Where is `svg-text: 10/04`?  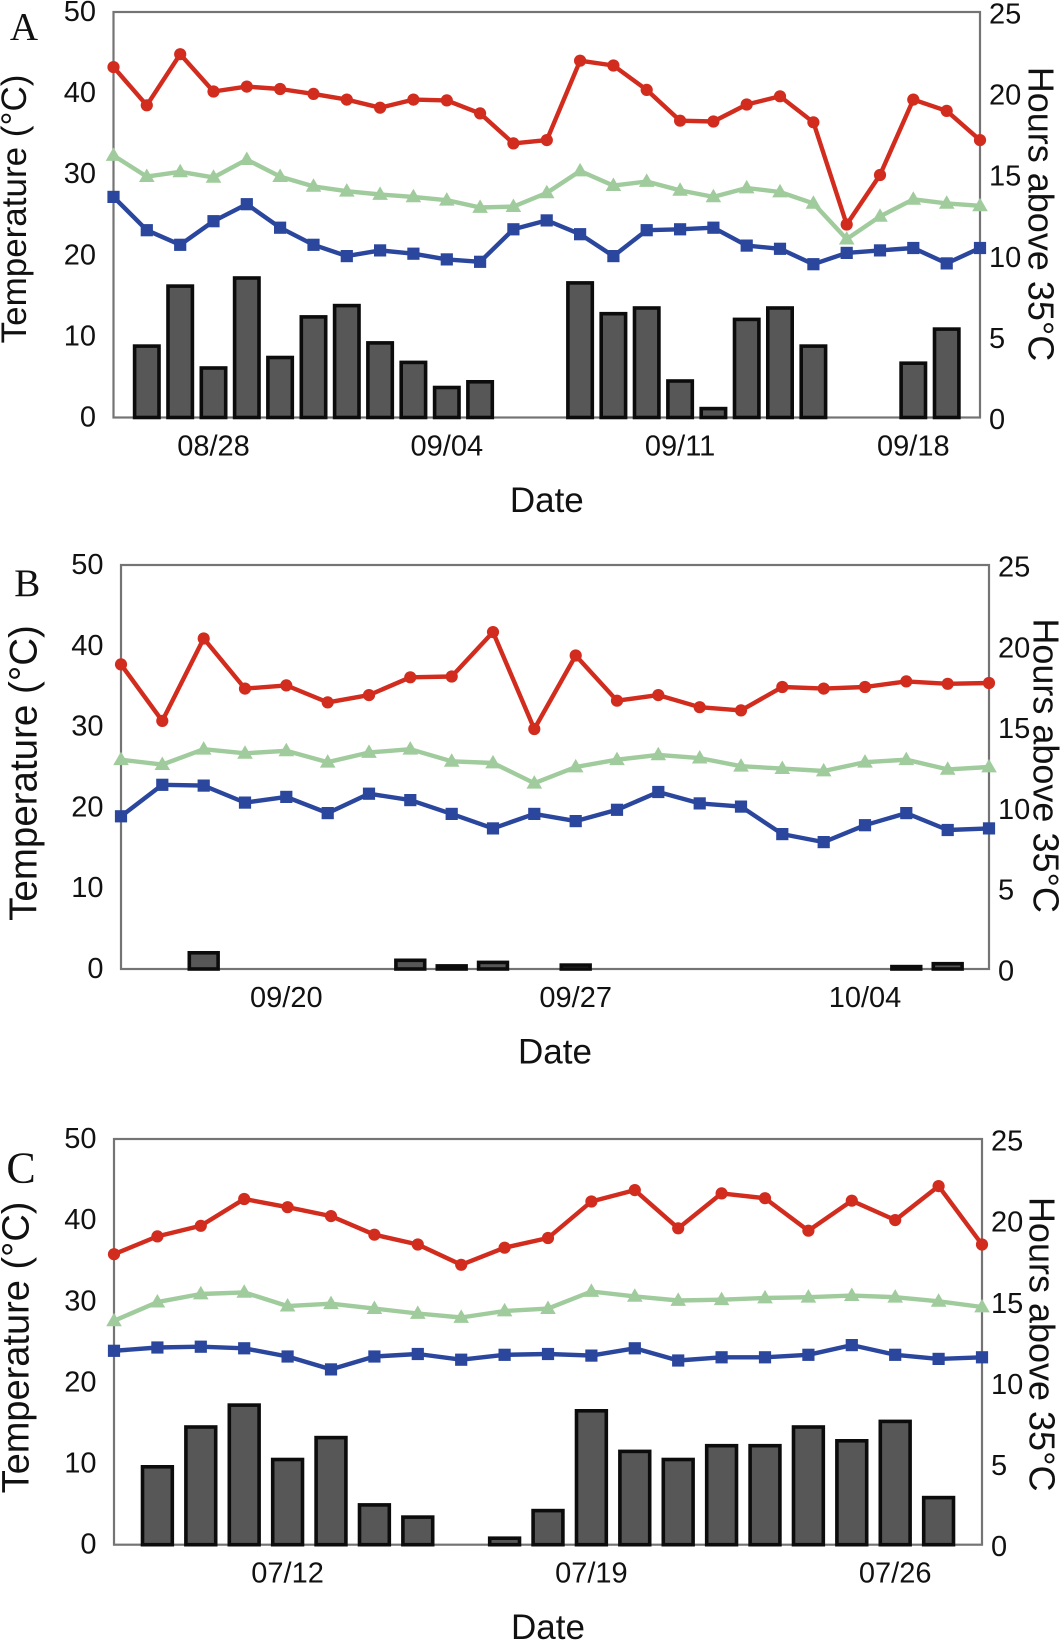 svg-text: 10/04 is located at coordinates (865, 998).